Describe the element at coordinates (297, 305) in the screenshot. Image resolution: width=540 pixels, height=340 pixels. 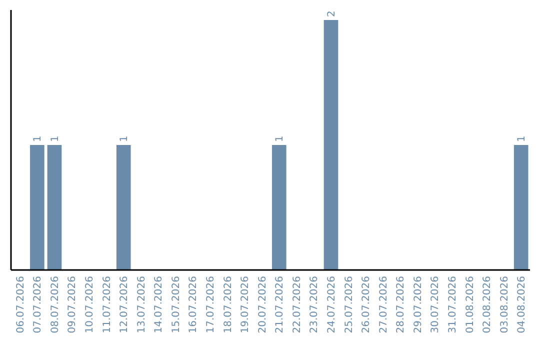
I see `x-tick-label: 22.07.2026` at that location.